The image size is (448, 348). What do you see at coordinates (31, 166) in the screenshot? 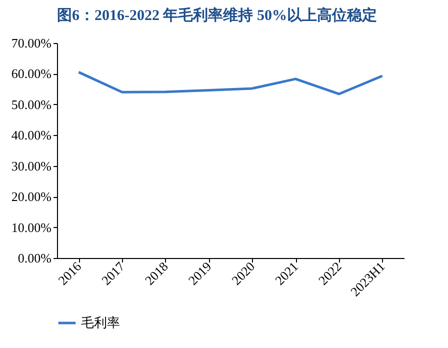
I see `y-tick-label: 30.00%` at bounding box center [31, 166].